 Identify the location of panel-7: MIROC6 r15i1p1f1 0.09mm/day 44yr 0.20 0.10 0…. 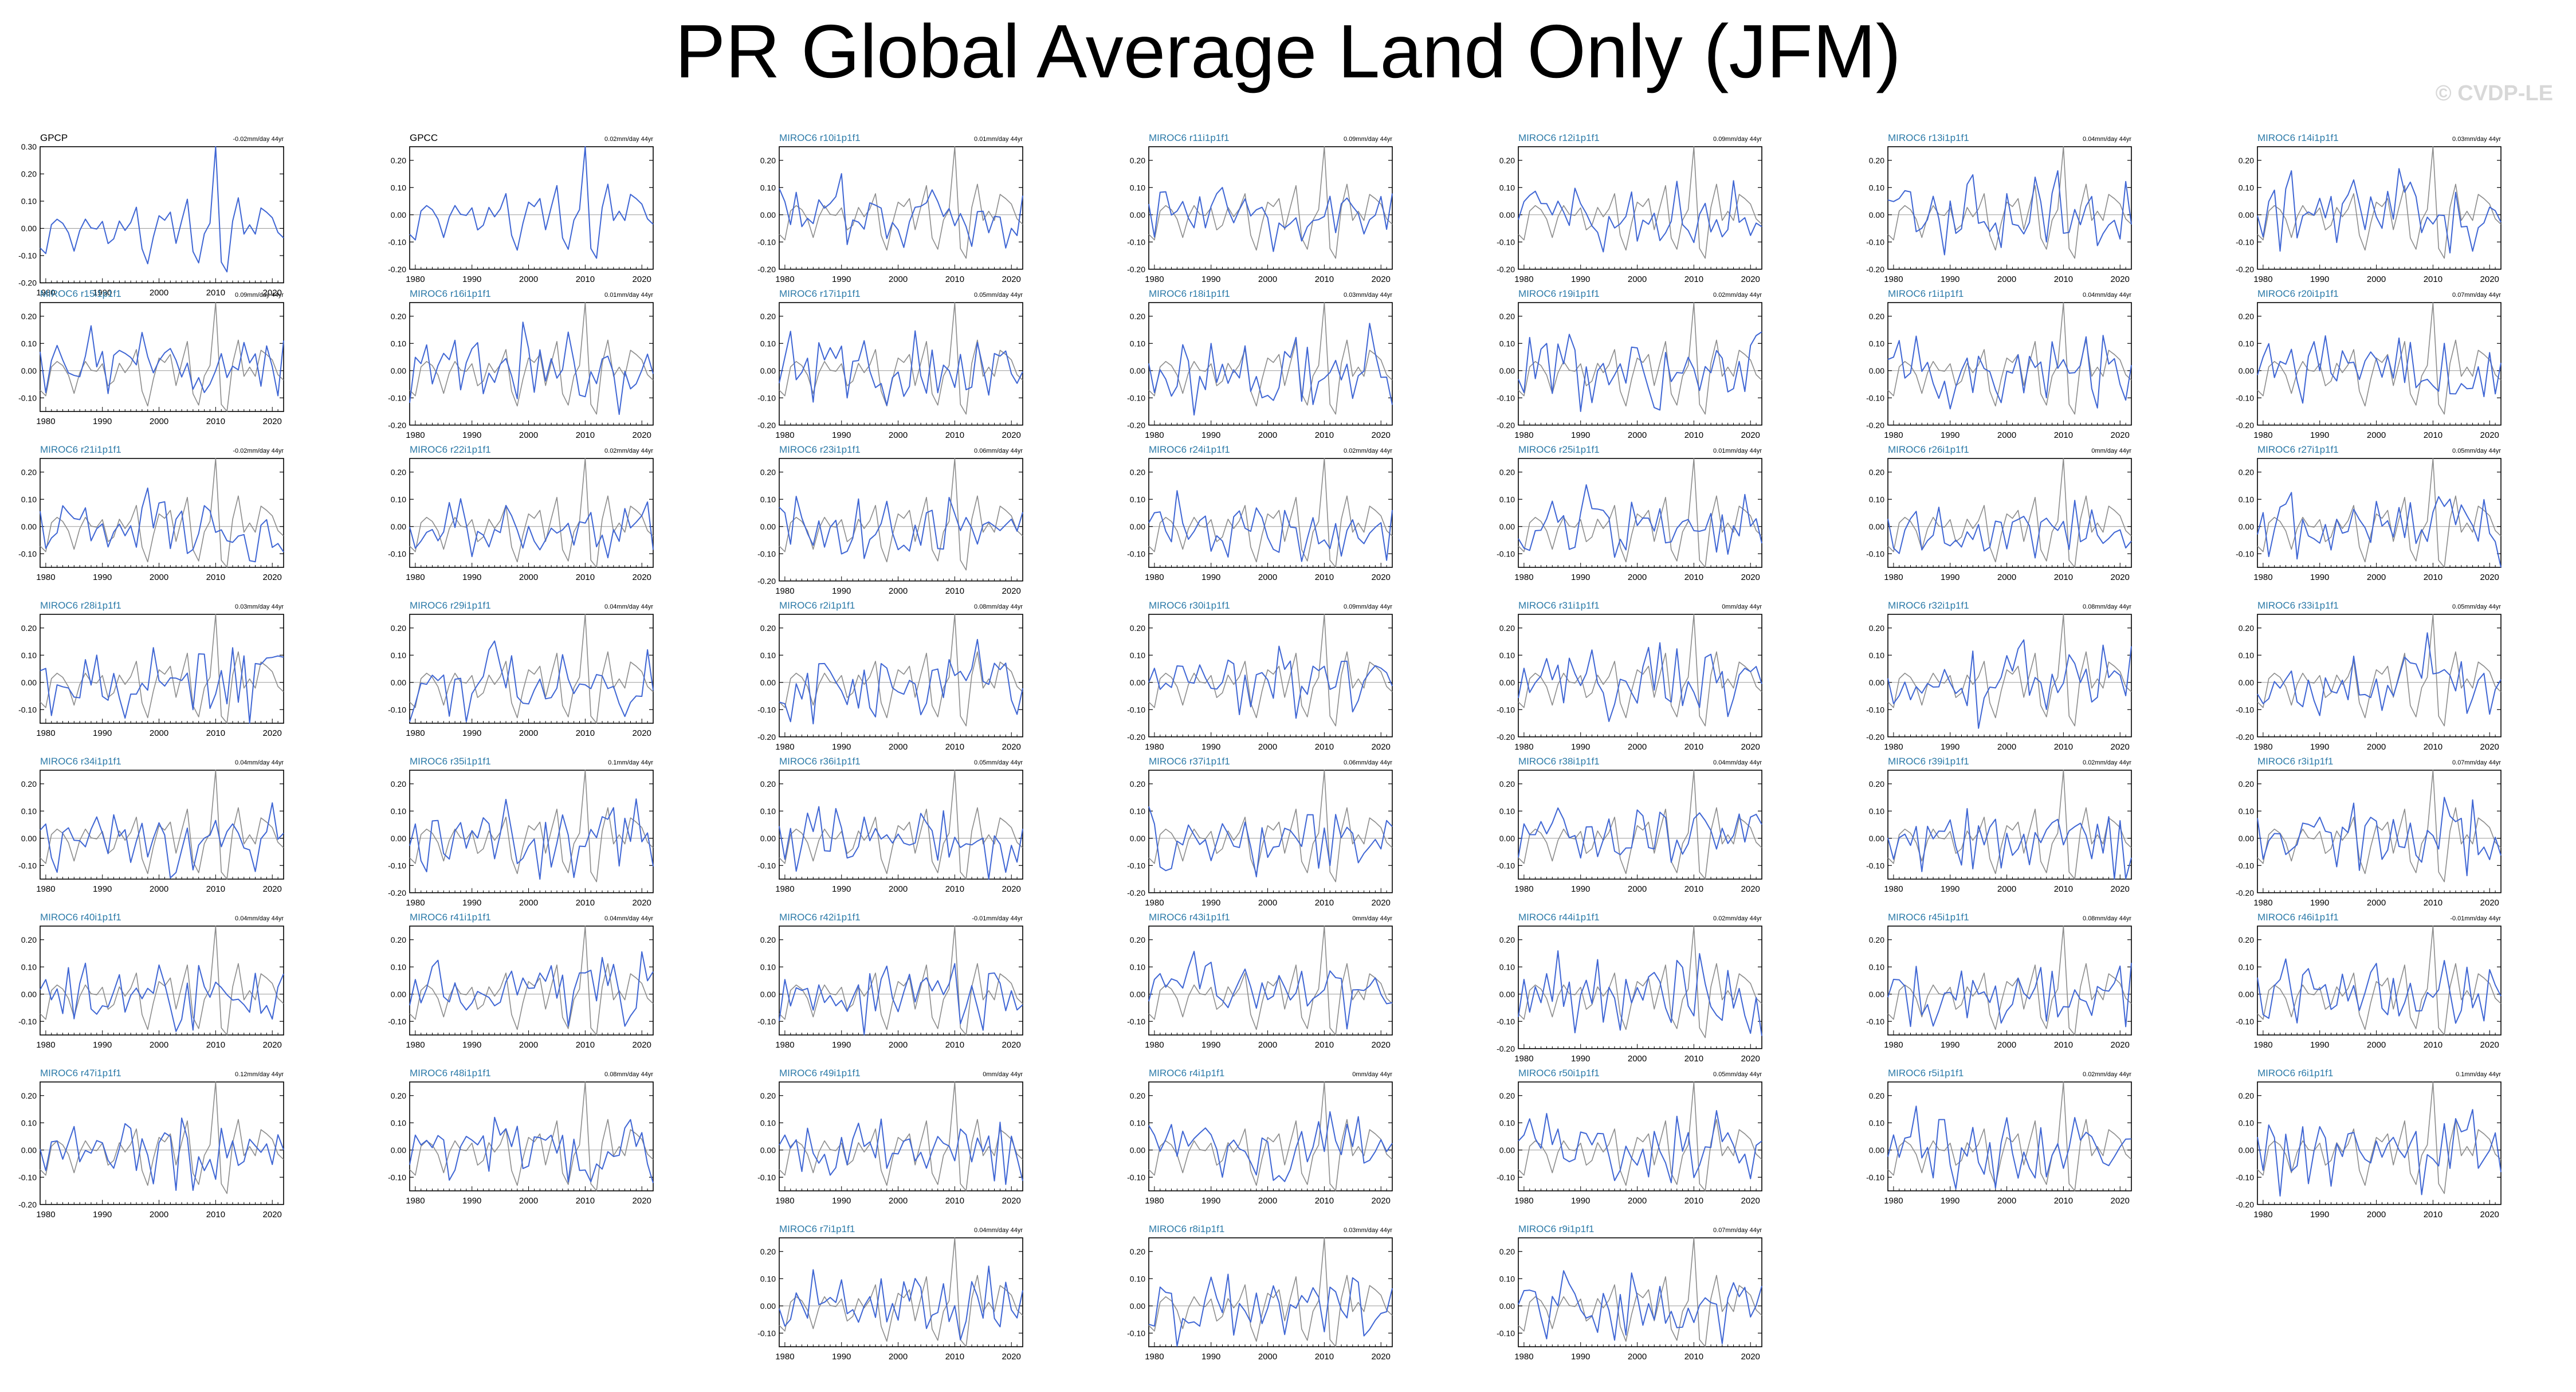
(151, 357).